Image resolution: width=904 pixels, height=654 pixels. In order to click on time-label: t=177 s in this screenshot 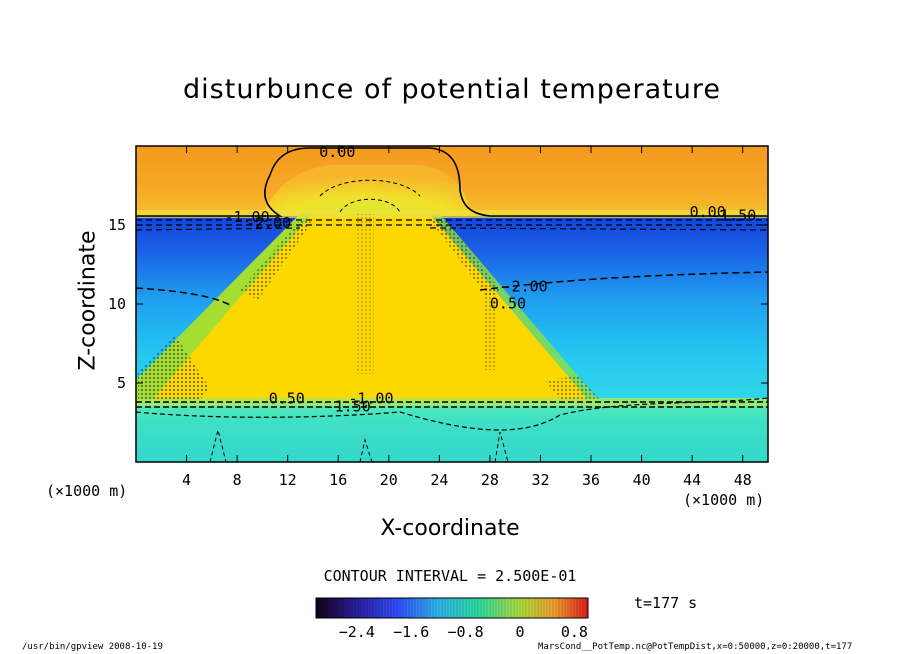, I will do `click(666, 603)`.